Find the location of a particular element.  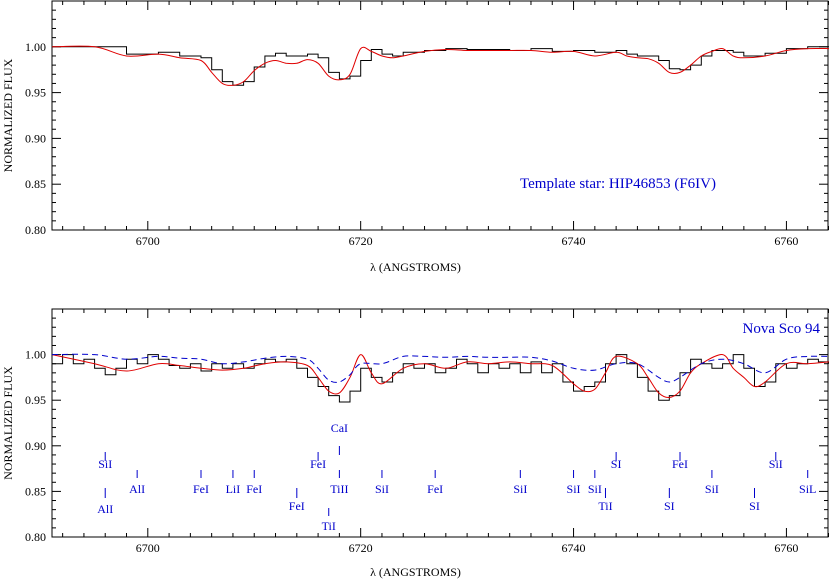

panel-annotation: Nova Sco 94 is located at coordinates (782, 329).